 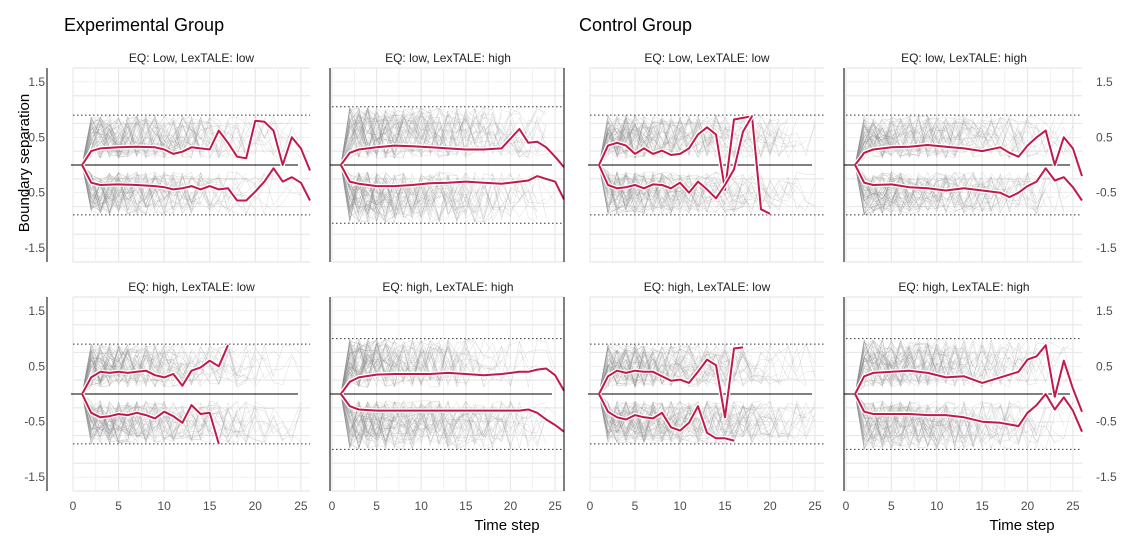 I want to click on x-axis-label-experimental: Time step, so click(x=506, y=525).